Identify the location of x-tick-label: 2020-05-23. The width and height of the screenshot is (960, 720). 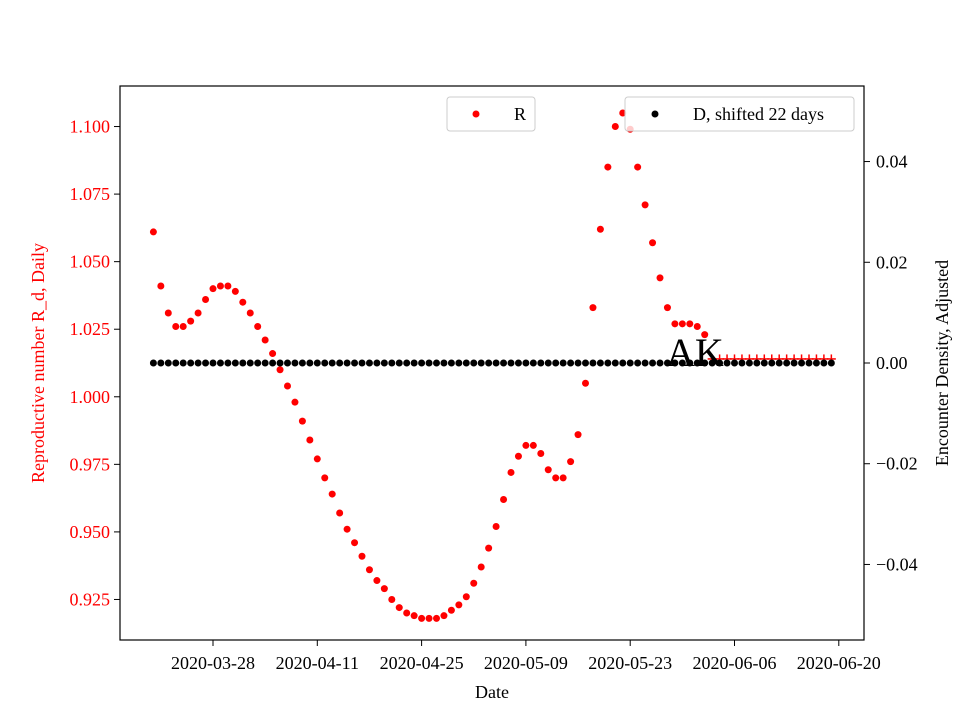
(630, 663).